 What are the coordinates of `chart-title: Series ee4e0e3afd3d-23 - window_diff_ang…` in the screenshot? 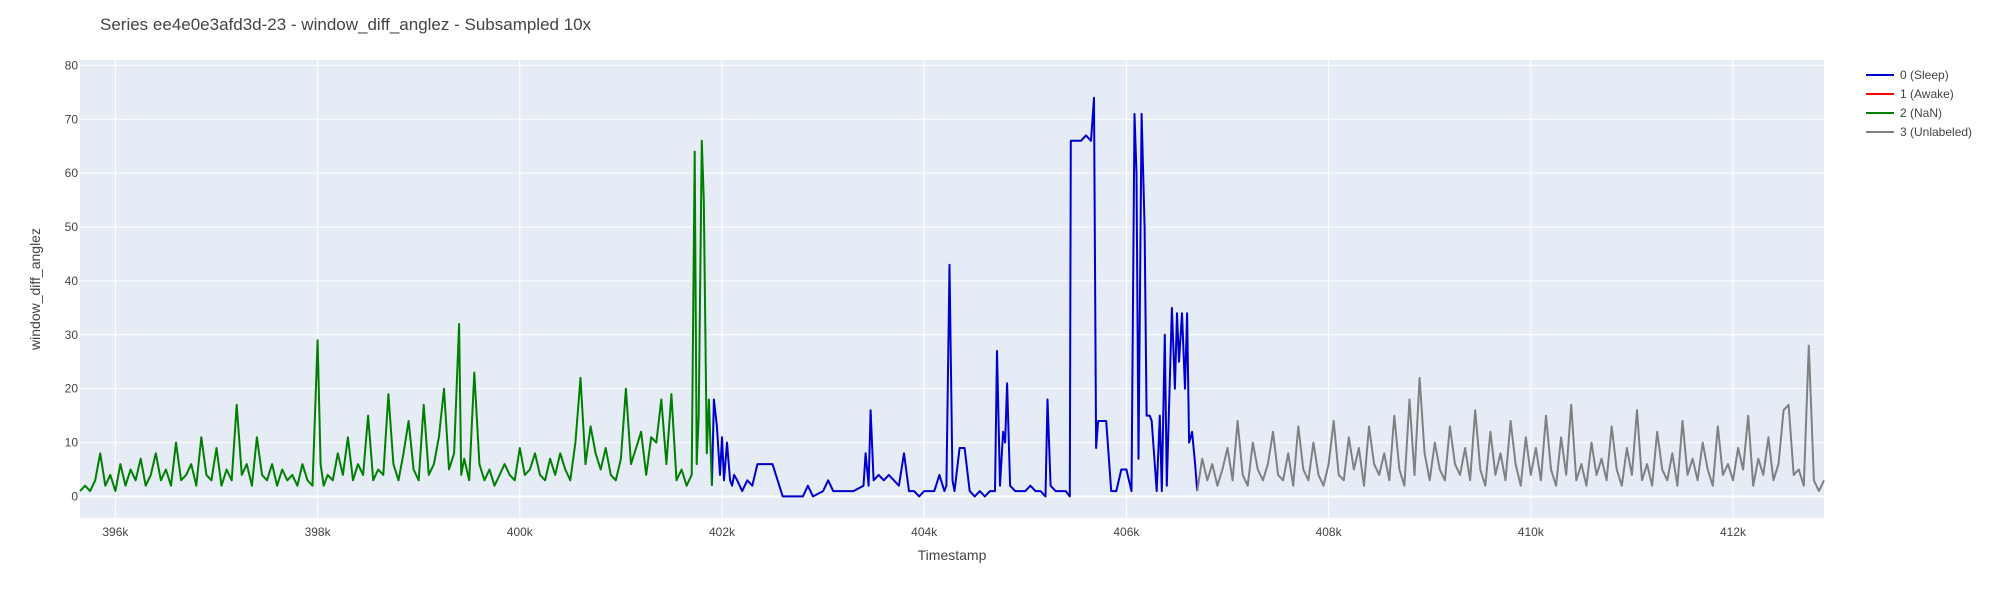 It's located at (346, 24).